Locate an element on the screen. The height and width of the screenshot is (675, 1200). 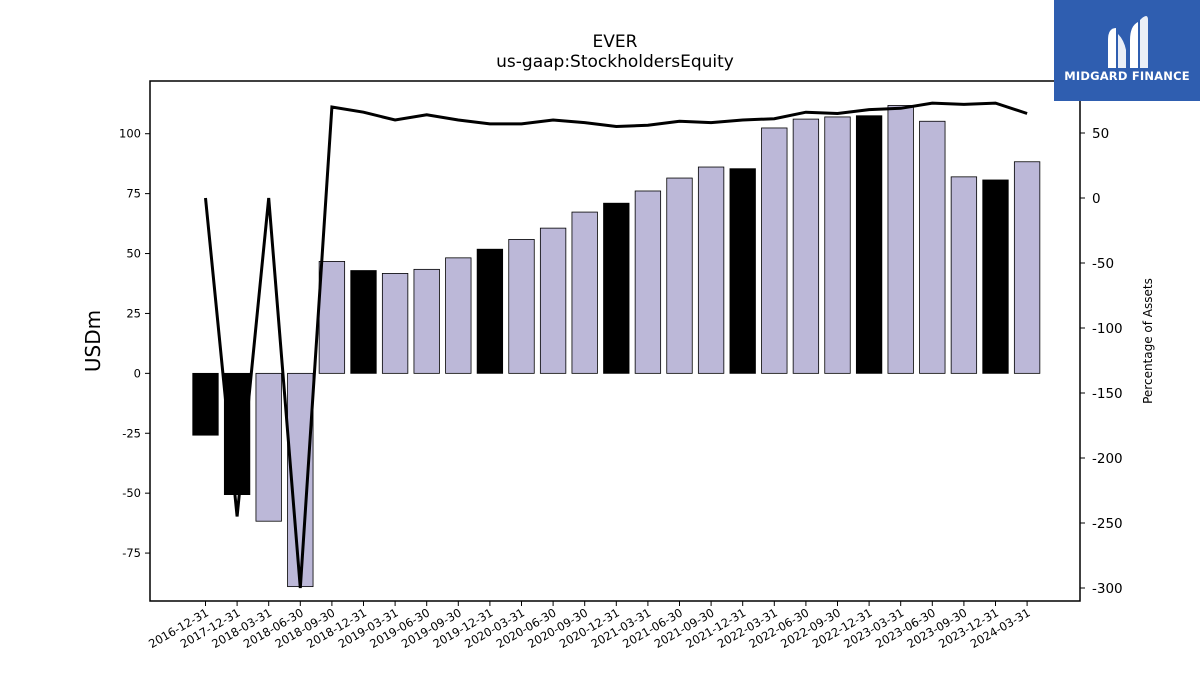
y-tick-label: 50 is located at coordinates (133, 254).